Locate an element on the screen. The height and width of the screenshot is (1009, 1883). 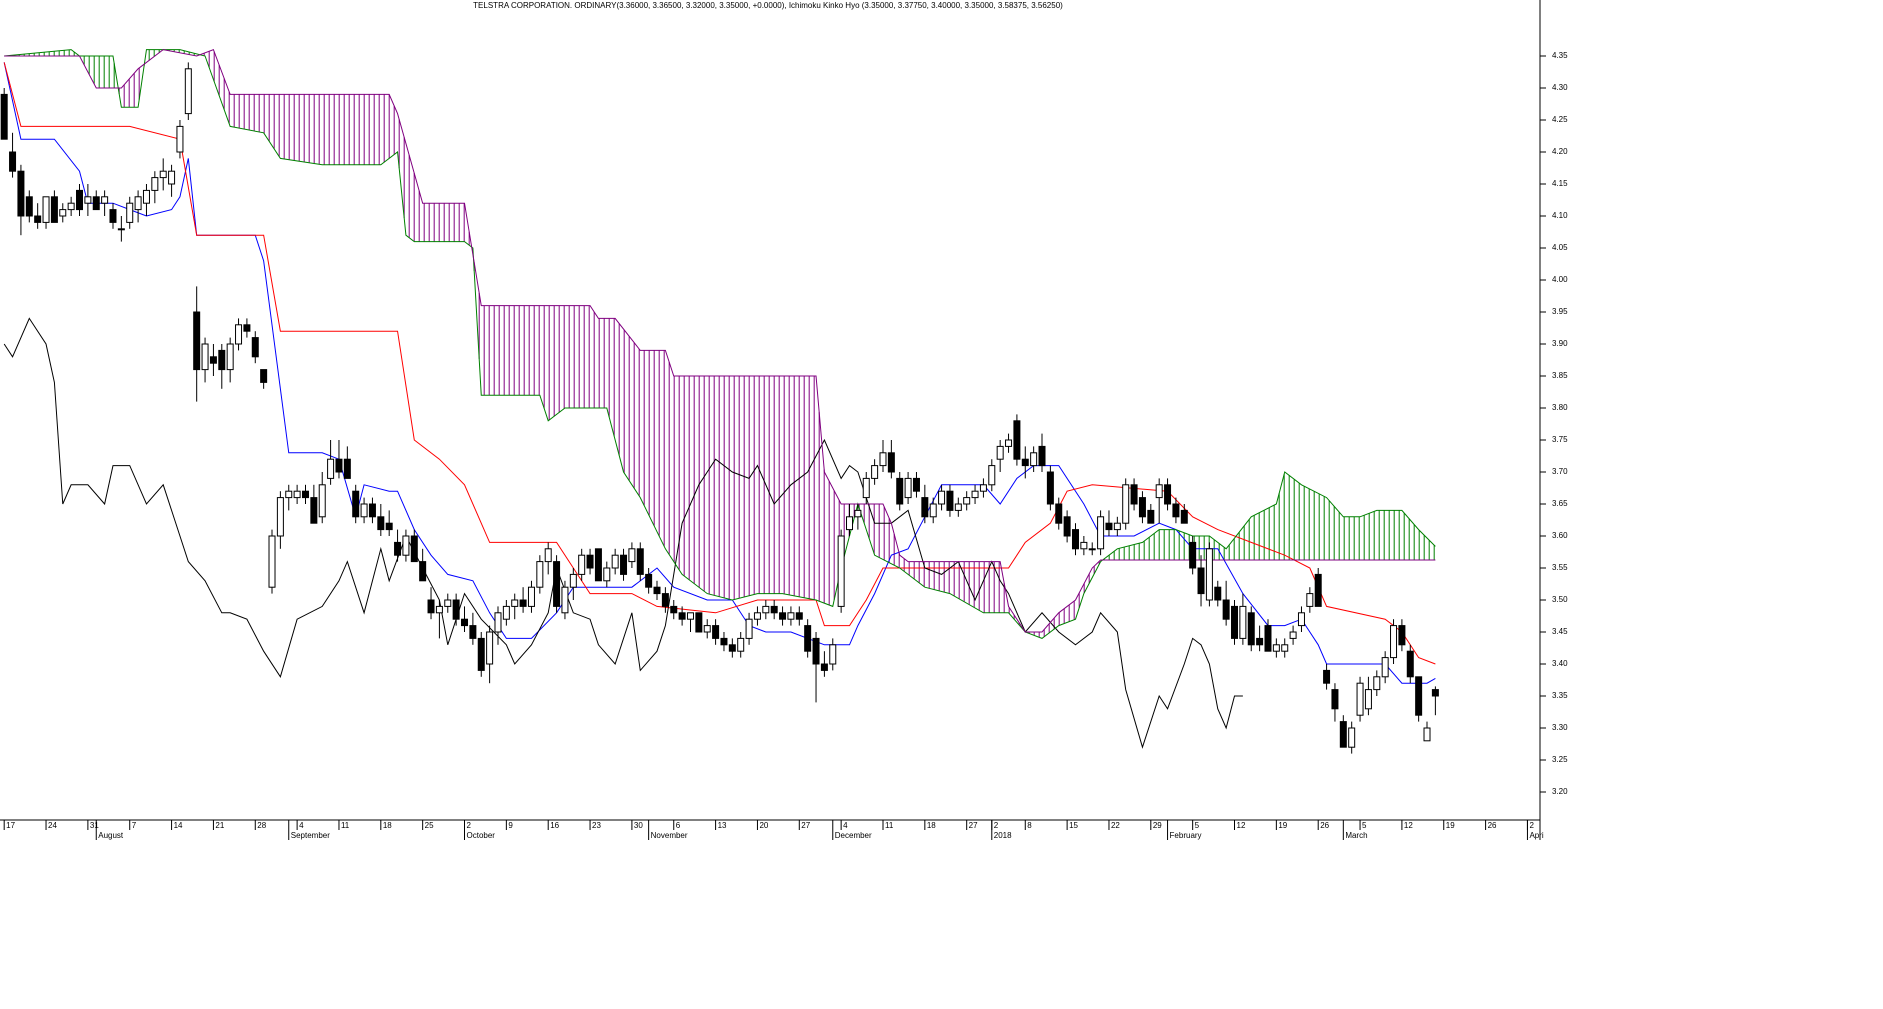
x-tick-label: 2 is located at coordinates (469, 825).